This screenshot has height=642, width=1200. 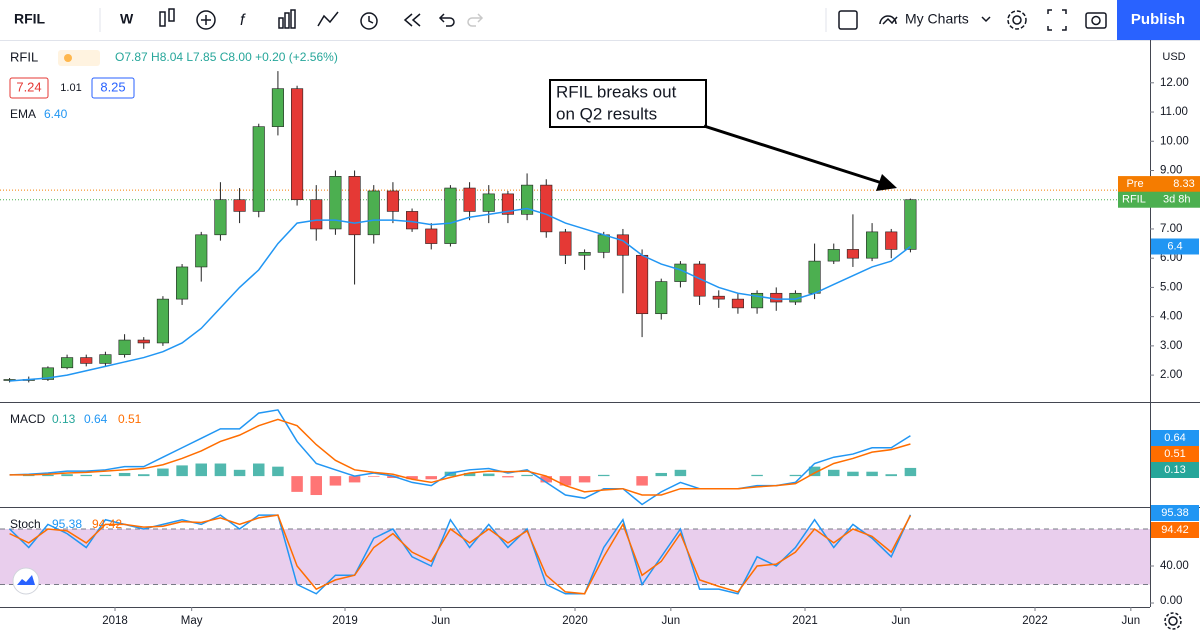 What do you see at coordinates (67, 524) in the screenshot?
I see `stoch-legend-value: 95.38` at bounding box center [67, 524].